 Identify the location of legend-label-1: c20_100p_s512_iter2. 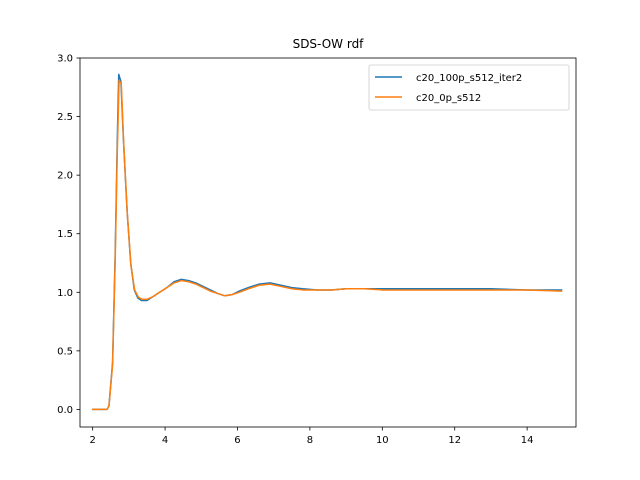
(469, 78).